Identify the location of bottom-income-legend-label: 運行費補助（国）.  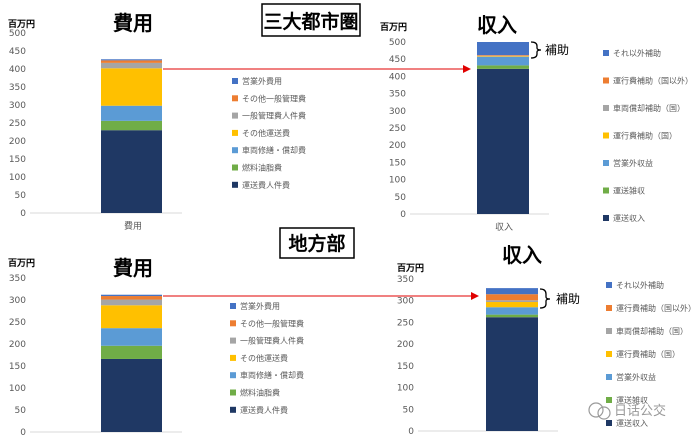
(648, 354).